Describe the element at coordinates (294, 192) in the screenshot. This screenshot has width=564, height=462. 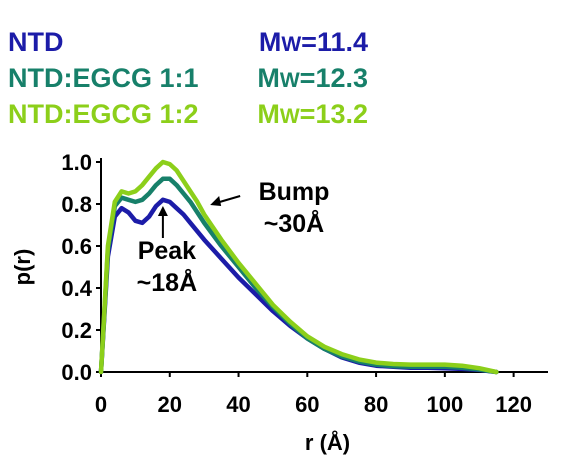
I see `bump-annotation-label: Bump` at that location.